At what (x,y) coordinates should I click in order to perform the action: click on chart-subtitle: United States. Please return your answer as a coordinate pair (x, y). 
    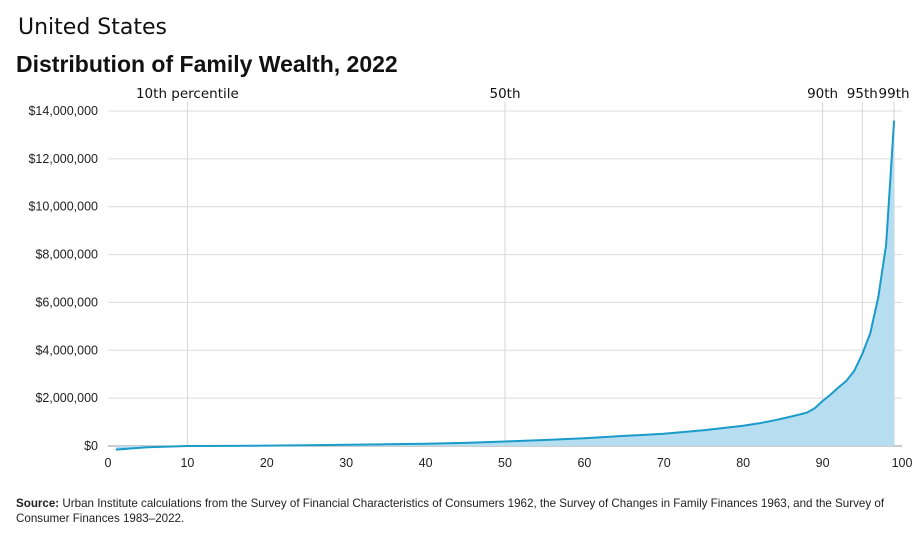
    Looking at the image, I should click on (92, 27).